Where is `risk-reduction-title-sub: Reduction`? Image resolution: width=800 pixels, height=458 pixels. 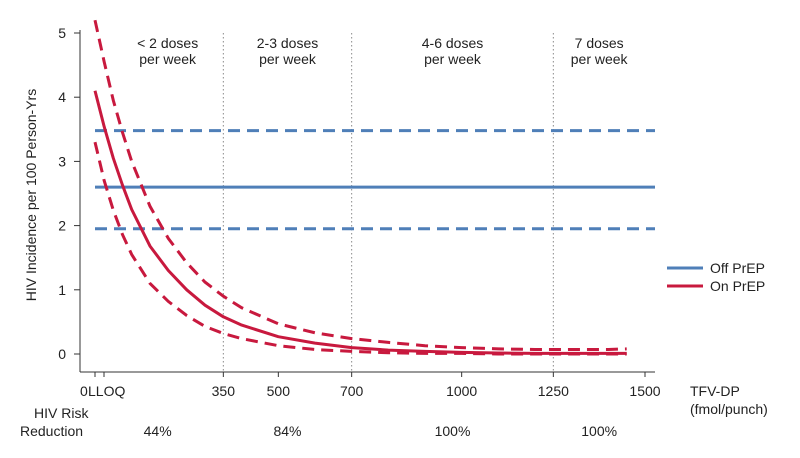
risk-reduction-title-sub: Reduction is located at coordinates (51, 431).